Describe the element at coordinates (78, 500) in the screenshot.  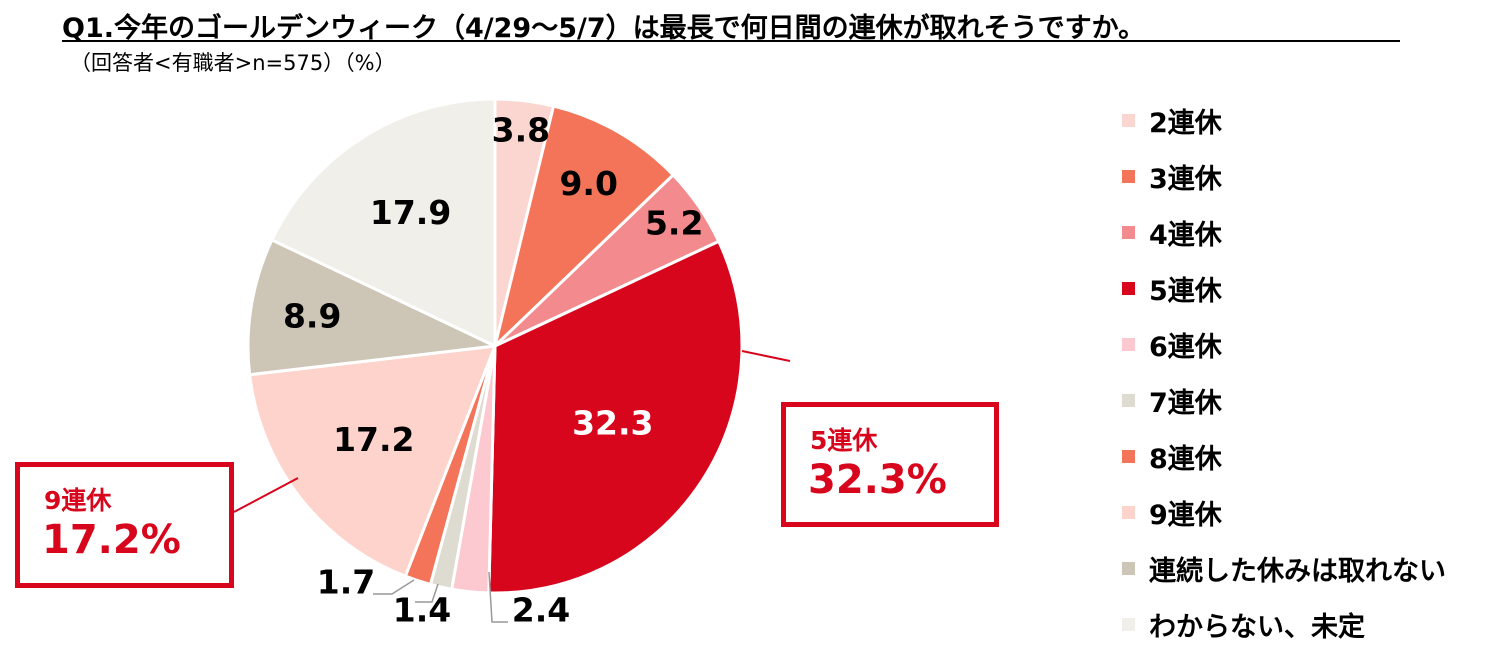
I see `callout-category: 9連休` at that location.